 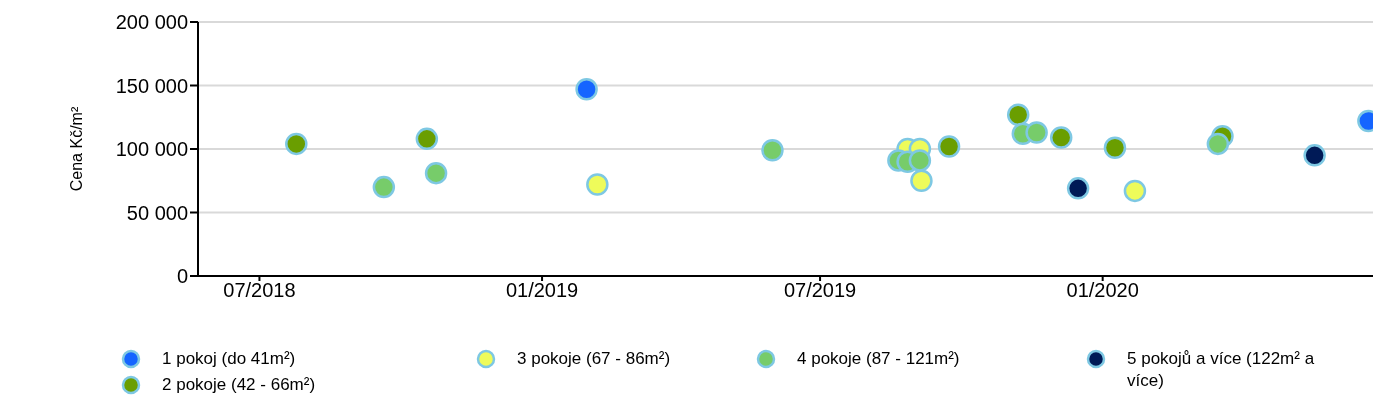 I want to click on x-tick-label: 01/2020, so click(x=1102, y=290).